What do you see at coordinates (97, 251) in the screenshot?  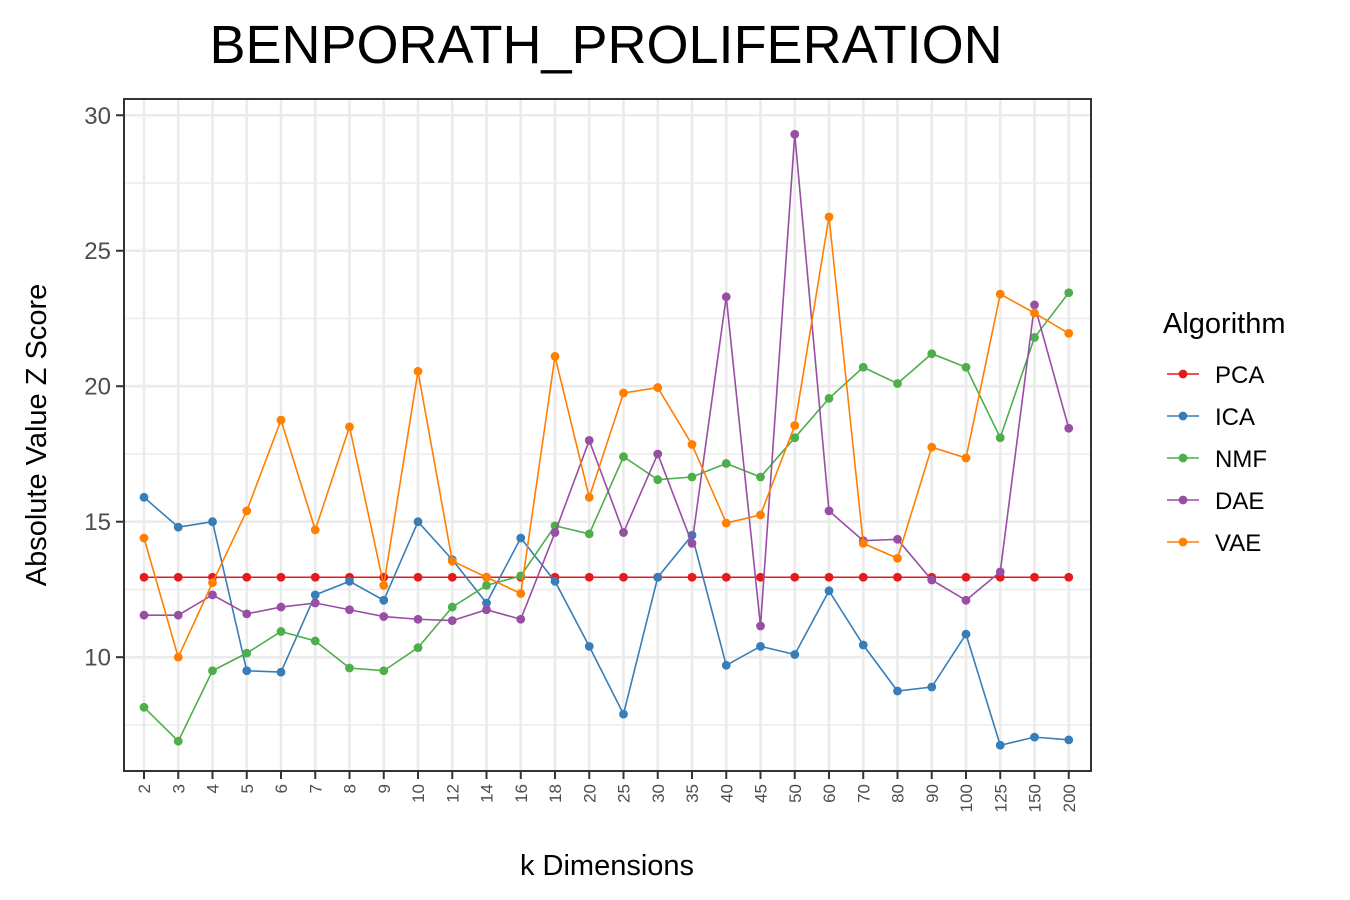 I see `y-tick-label: 25` at bounding box center [97, 251].